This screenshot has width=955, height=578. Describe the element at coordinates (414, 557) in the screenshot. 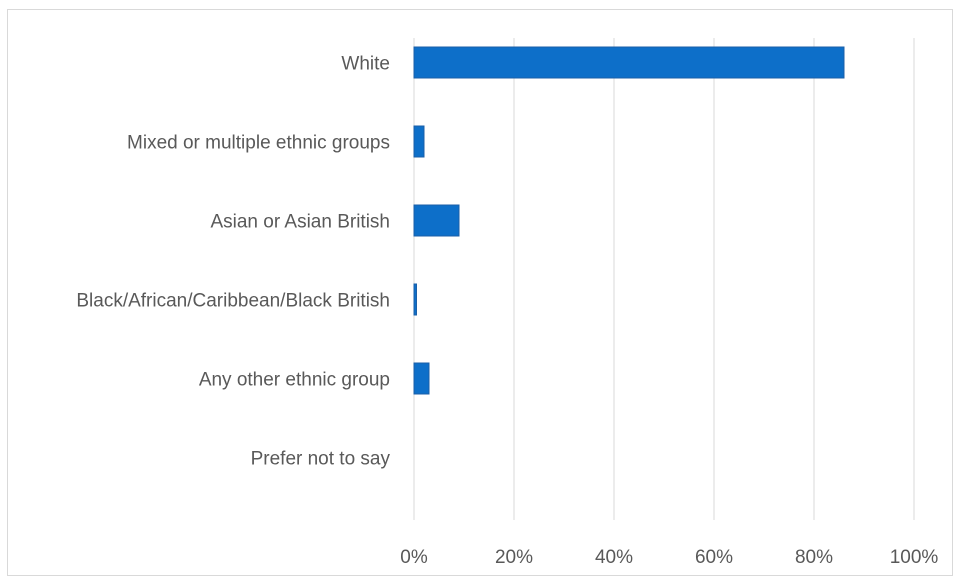

I see `x-tick-label: 0%` at that location.